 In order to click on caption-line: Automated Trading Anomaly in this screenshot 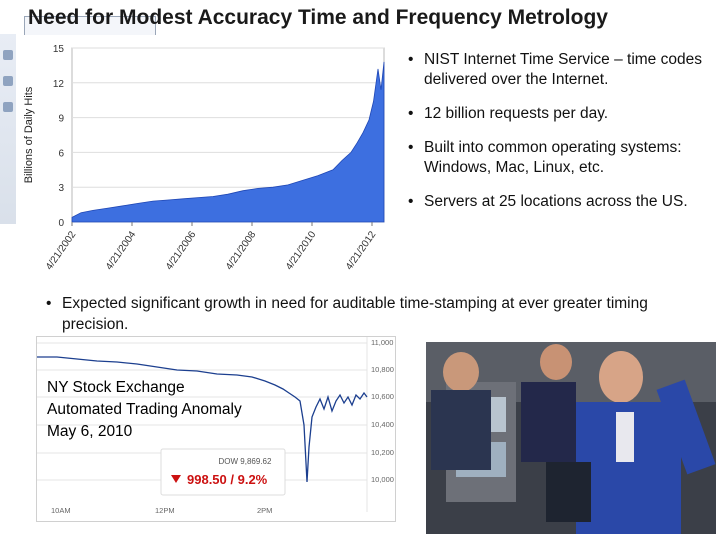, I will do `click(144, 409)`.